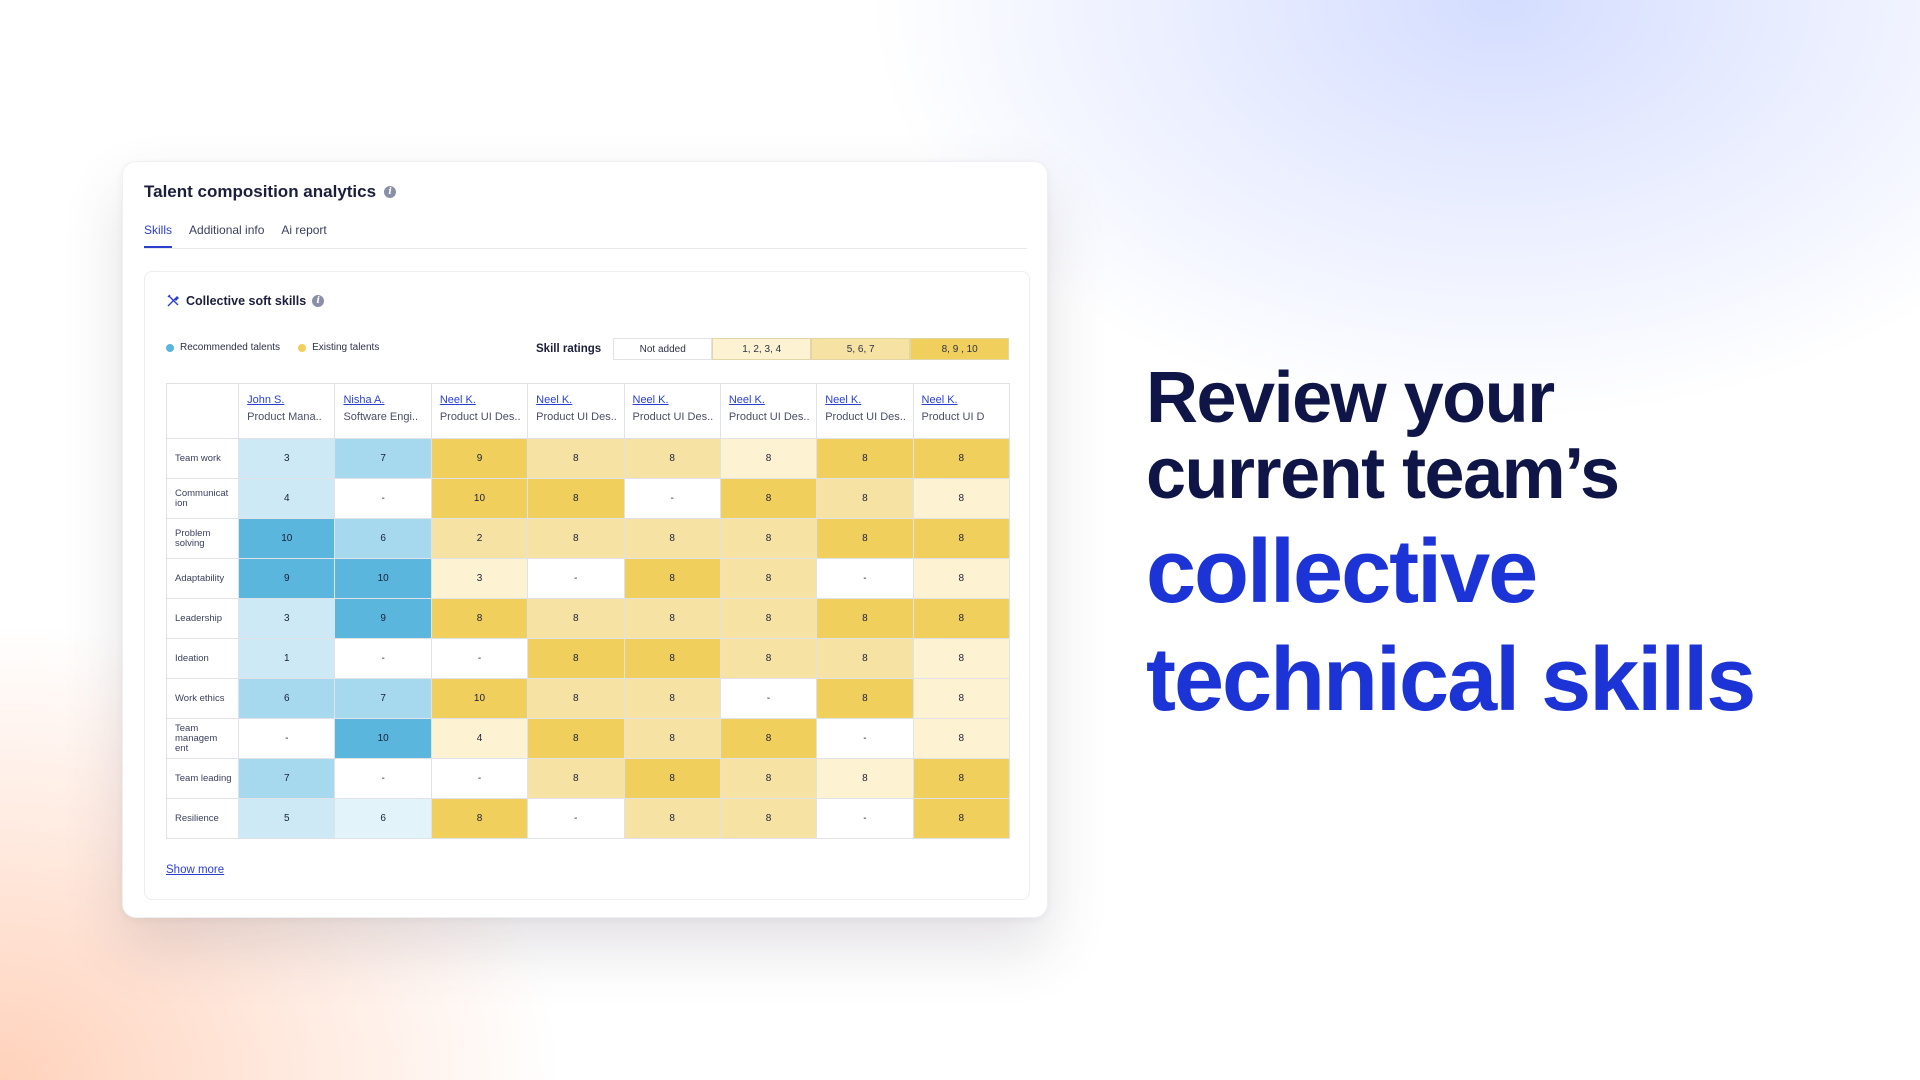 This screenshot has height=1080, width=1920. What do you see at coordinates (246, 301) in the screenshot?
I see `section-title-text: Collective soft skills` at bounding box center [246, 301].